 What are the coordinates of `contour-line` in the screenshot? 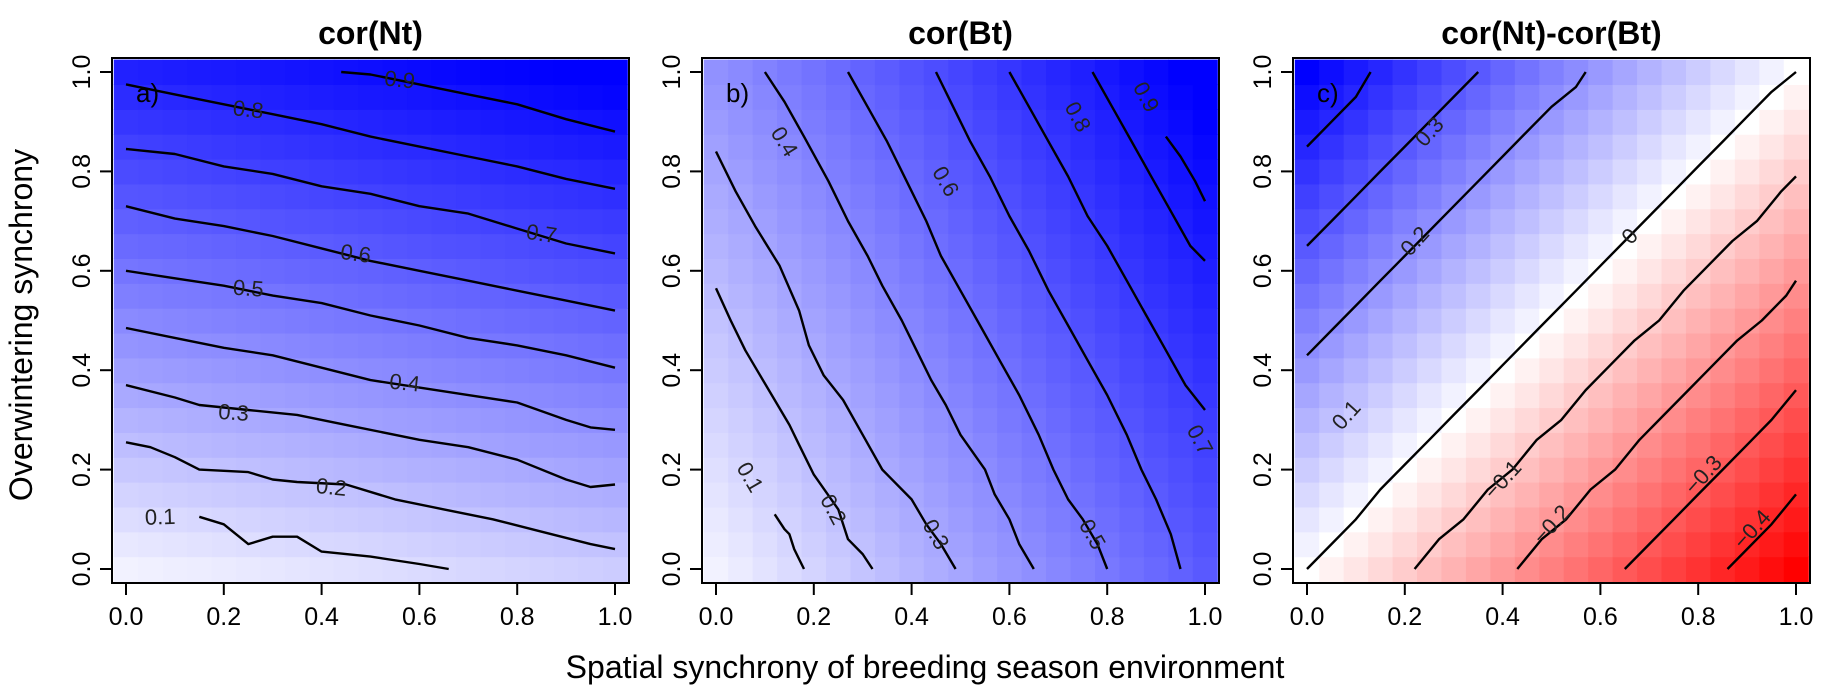 It's located at (478, 101).